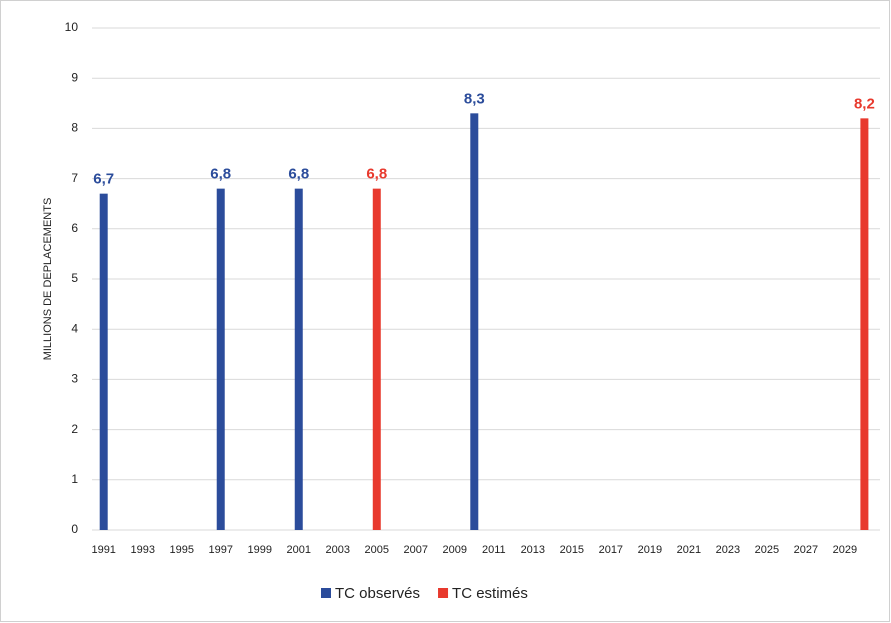 The image size is (891, 623). I want to click on y-tick-label: 8, so click(74, 128).